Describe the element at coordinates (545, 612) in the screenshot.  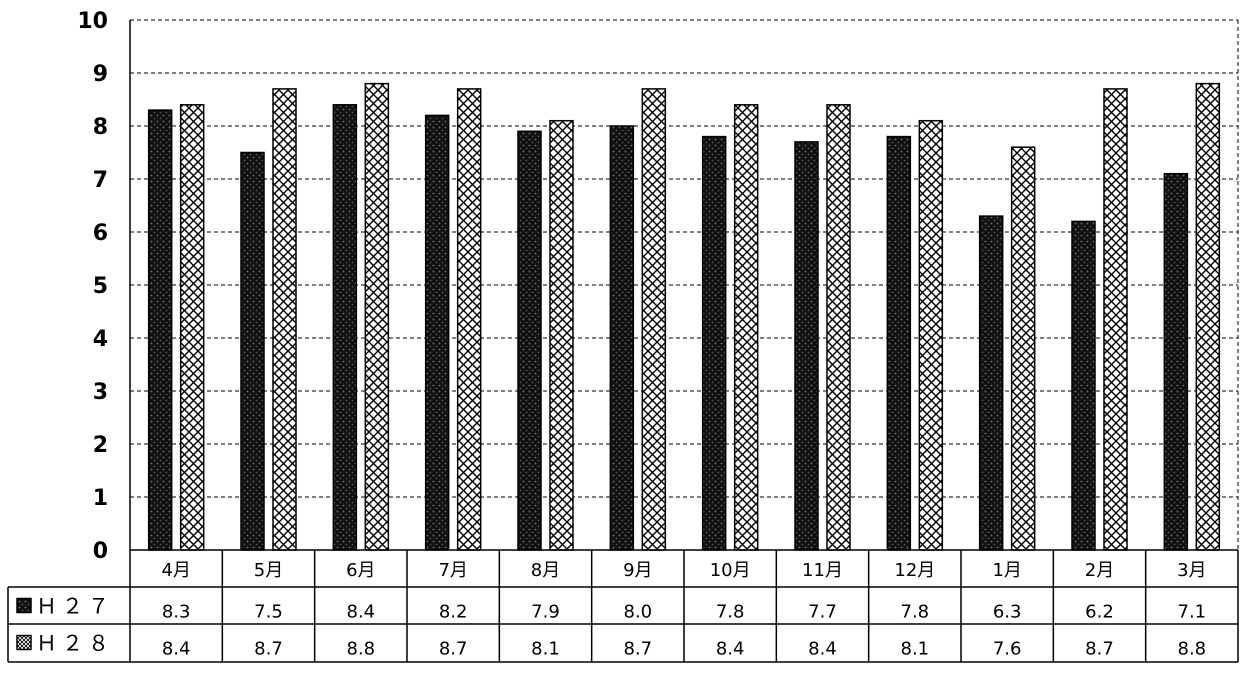
I see `data-label: 7.9` at that location.